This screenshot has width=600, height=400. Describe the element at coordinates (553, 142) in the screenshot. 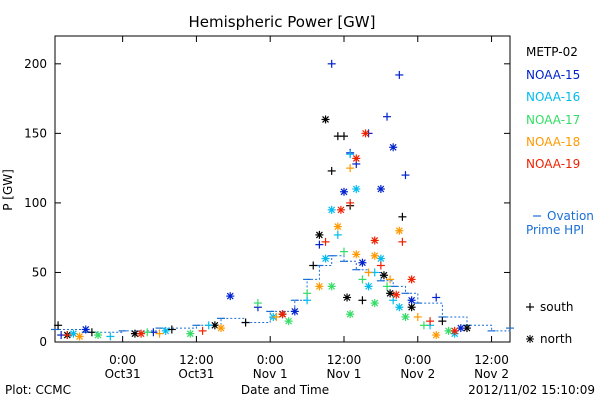

I see `legend-label-noaa-18: NOAA-18` at that location.